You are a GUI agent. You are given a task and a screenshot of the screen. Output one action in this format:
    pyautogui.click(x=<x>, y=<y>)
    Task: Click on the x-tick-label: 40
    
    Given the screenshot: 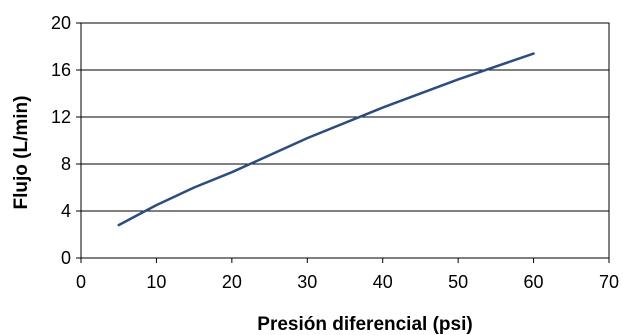 What is the action you would take?
    pyautogui.click(x=383, y=282)
    